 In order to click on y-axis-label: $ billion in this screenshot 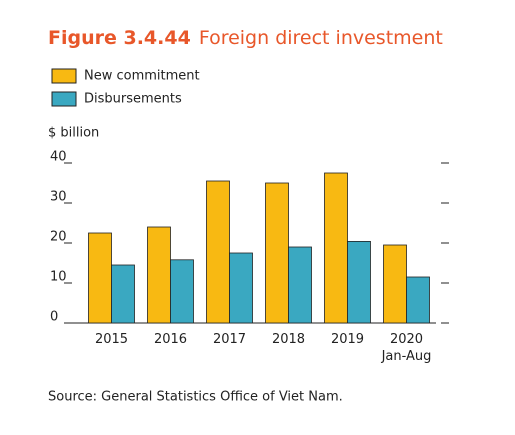, I will do `click(73, 133)`.